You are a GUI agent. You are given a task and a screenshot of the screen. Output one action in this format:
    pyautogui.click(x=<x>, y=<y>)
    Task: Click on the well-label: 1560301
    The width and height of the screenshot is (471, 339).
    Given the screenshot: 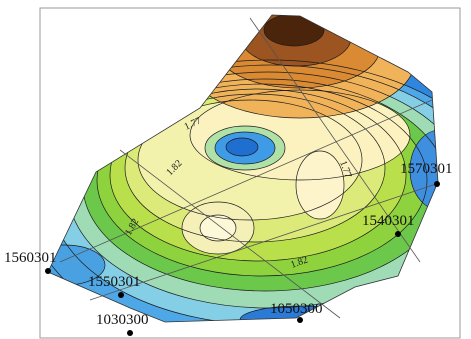 What is the action you would take?
    pyautogui.click(x=30, y=258)
    